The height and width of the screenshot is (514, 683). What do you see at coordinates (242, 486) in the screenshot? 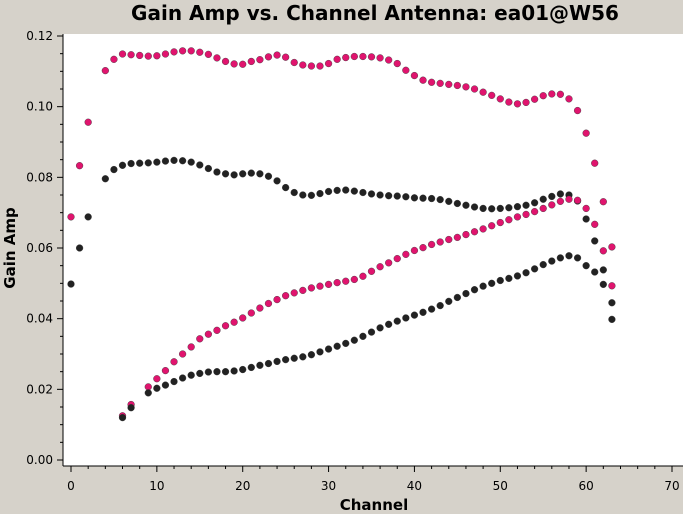
I see `x-tick-label: 20` at bounding box center [242, 486].